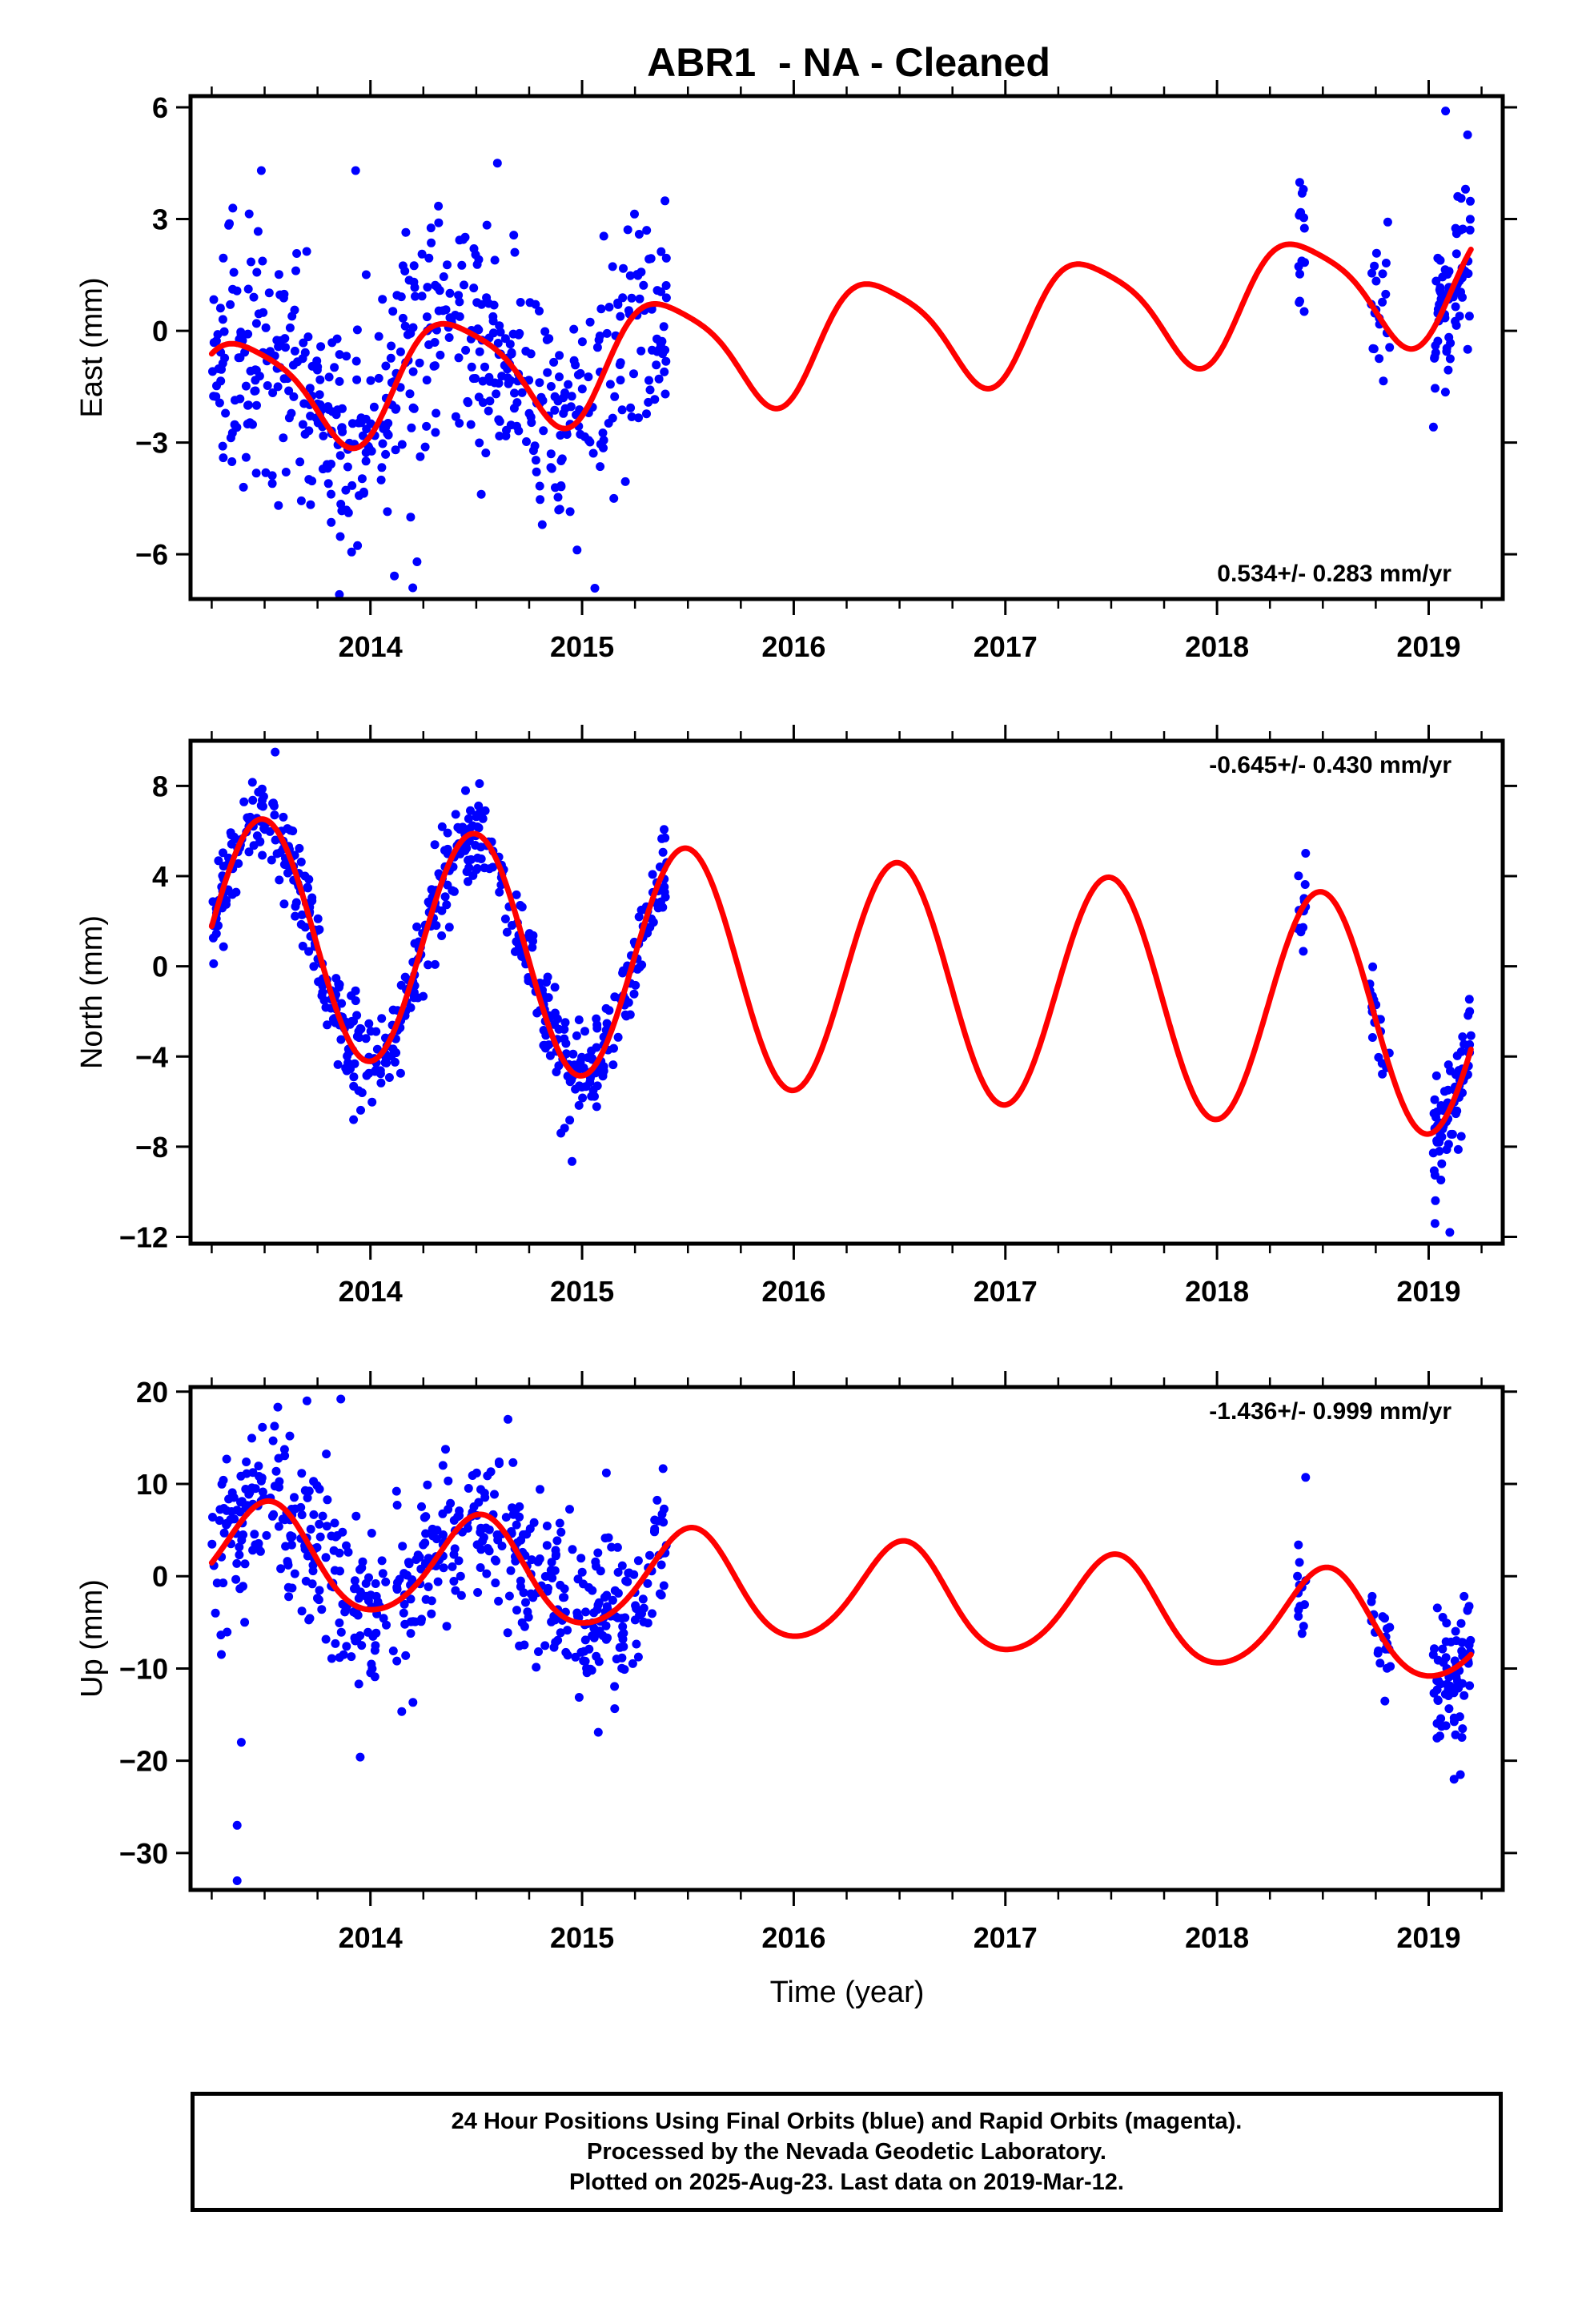  I want to click on chart-title: ABR1 - NA - Cleaned, so click(848, 62).